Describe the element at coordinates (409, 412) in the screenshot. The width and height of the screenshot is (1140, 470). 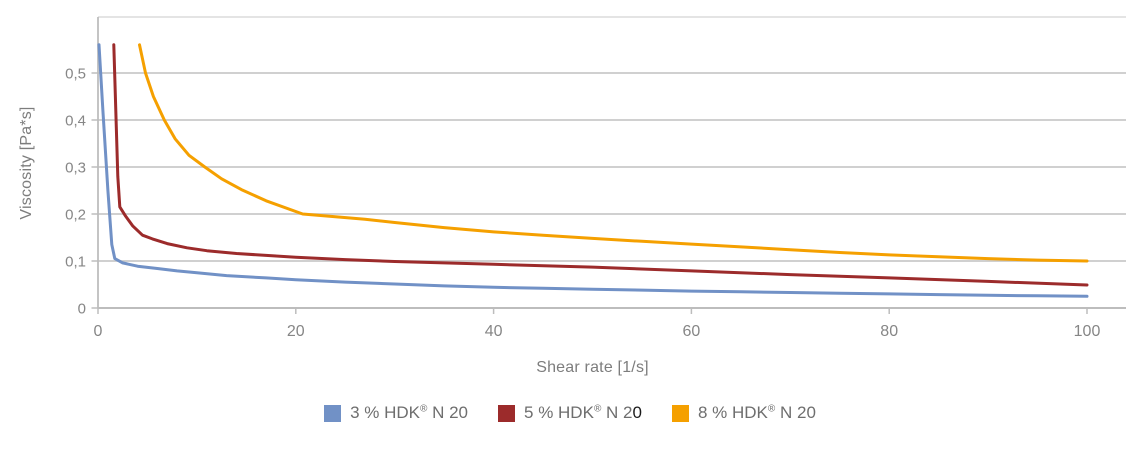
I see `legend-label-3pct: 3 % HDK® N 20` at that location.